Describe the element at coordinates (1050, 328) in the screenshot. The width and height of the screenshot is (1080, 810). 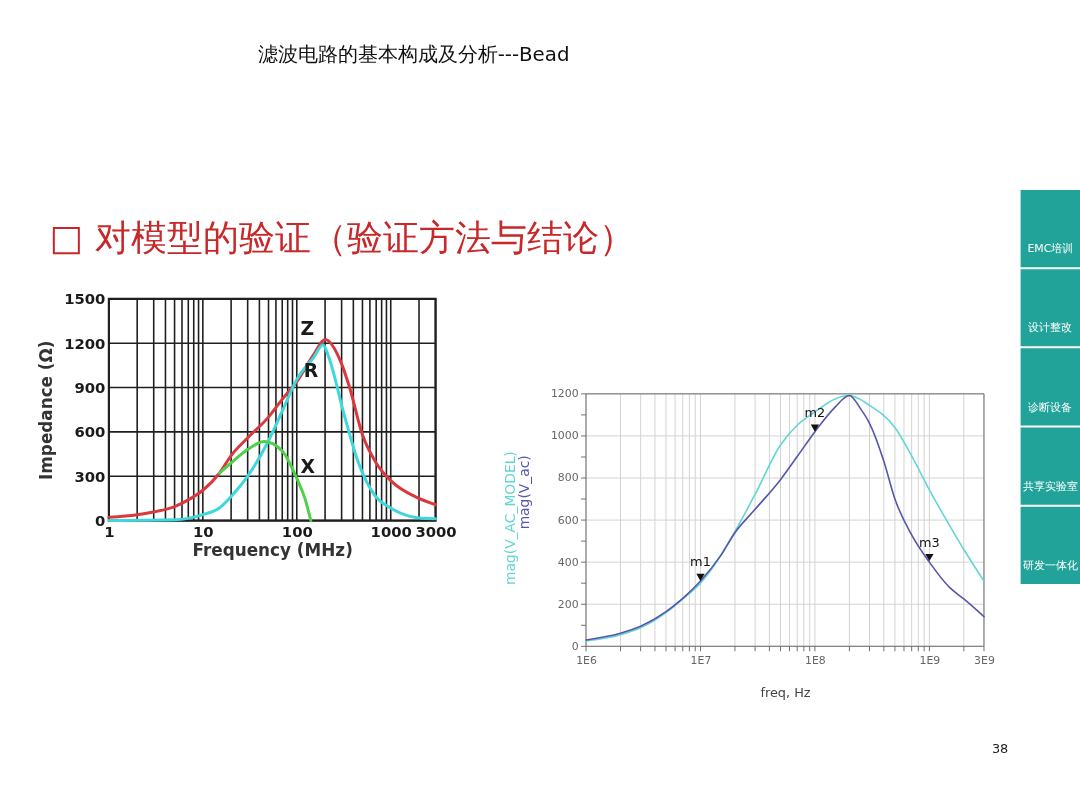
I see `text: 设计整改` at that location.